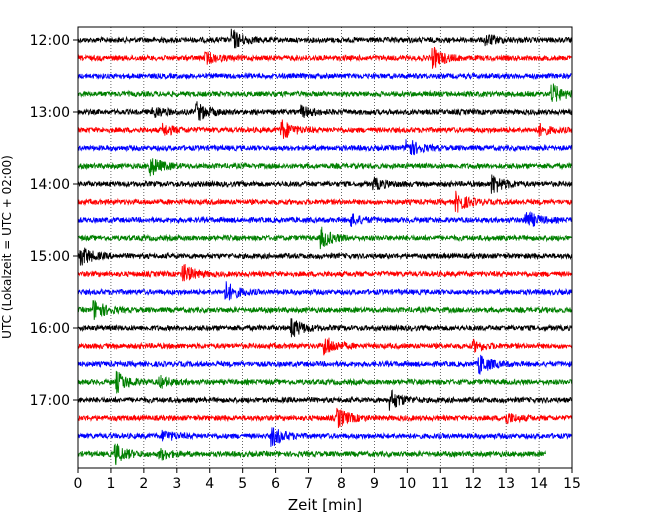 The height and width of the screenshot is (520, 650). I want to click on x-tick-label: 5, so click(242, 484).